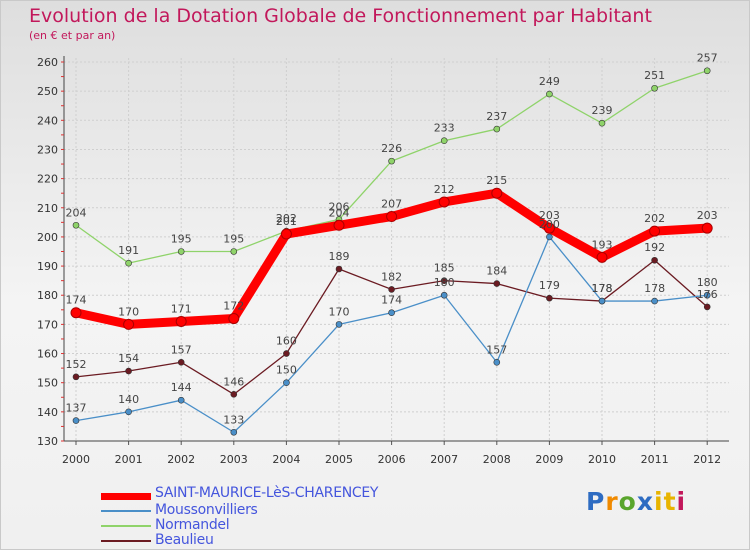 The height and width of the screenshot is (550, 750). Describe the element at coordinates (549, 237) in the screenshot. I see `series-point-1-2009` at that location.